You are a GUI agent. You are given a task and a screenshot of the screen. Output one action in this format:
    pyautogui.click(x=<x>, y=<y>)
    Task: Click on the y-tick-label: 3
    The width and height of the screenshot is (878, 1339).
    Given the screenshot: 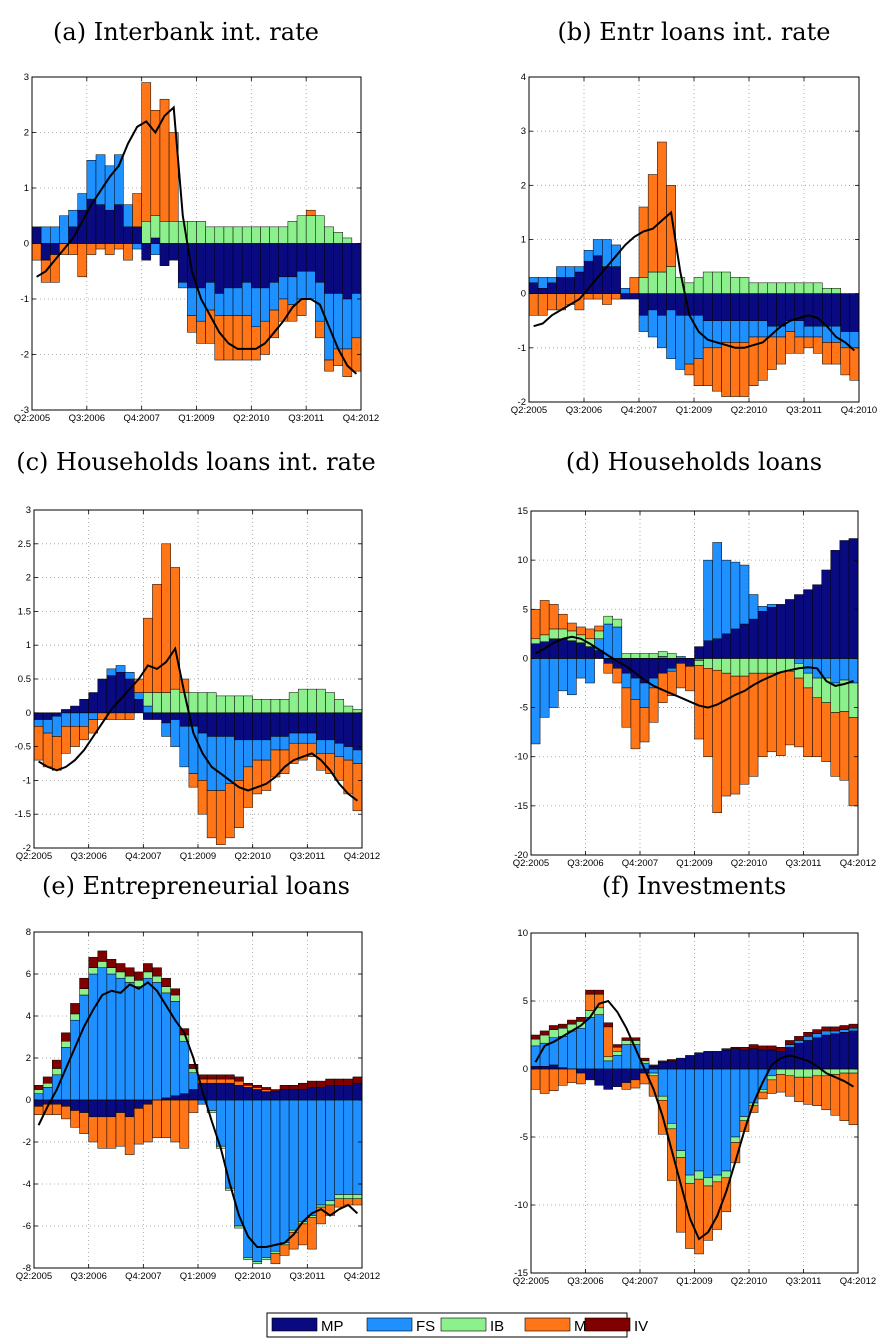 What is the action you would take?
    pyautogui.click(x=28, y=510)
    